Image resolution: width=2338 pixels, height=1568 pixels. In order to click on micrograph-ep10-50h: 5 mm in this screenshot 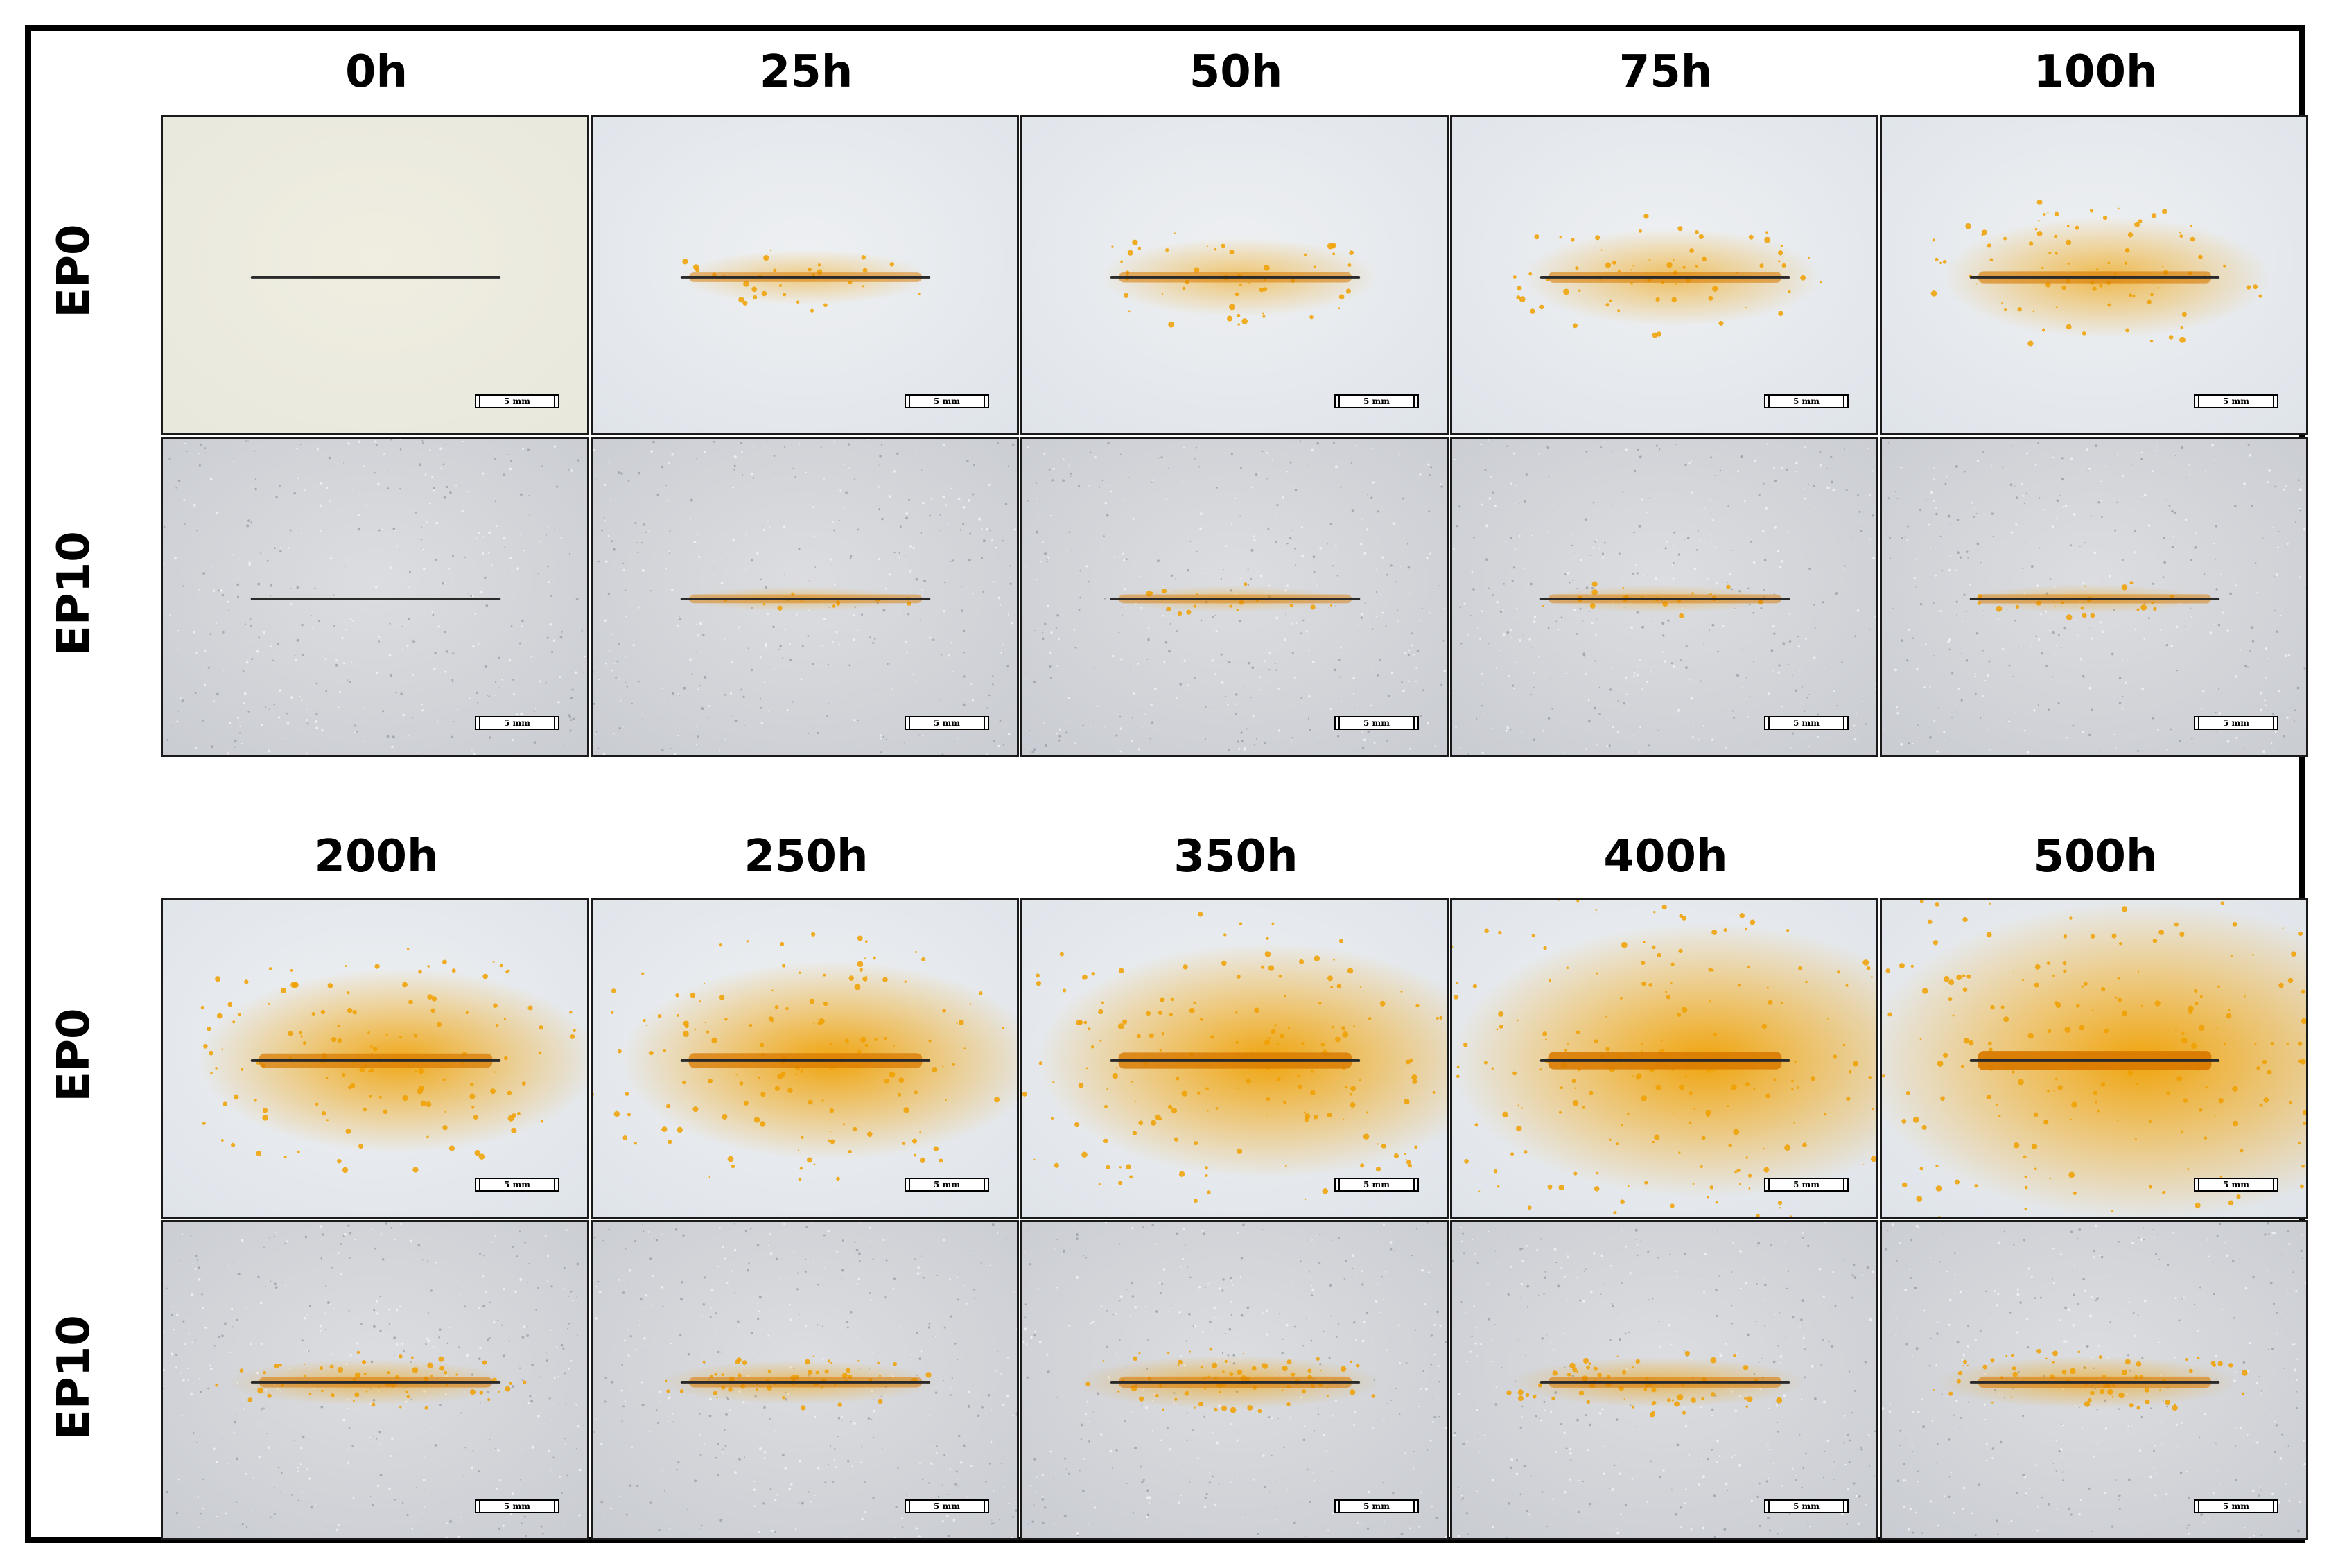, I will do `click(1234, 597)`.